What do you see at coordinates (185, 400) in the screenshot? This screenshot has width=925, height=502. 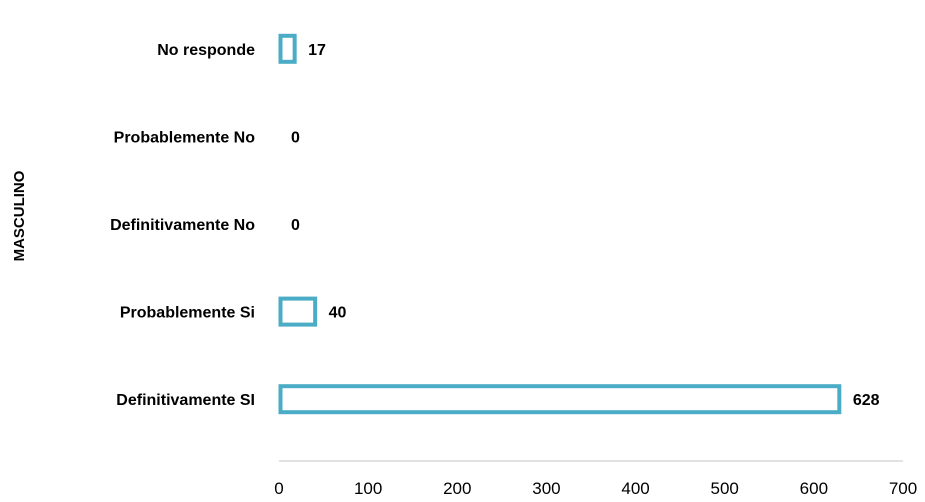 I see `category-label-definitivamente-si: Definitivamente SI` at bounding box center [185, 400].